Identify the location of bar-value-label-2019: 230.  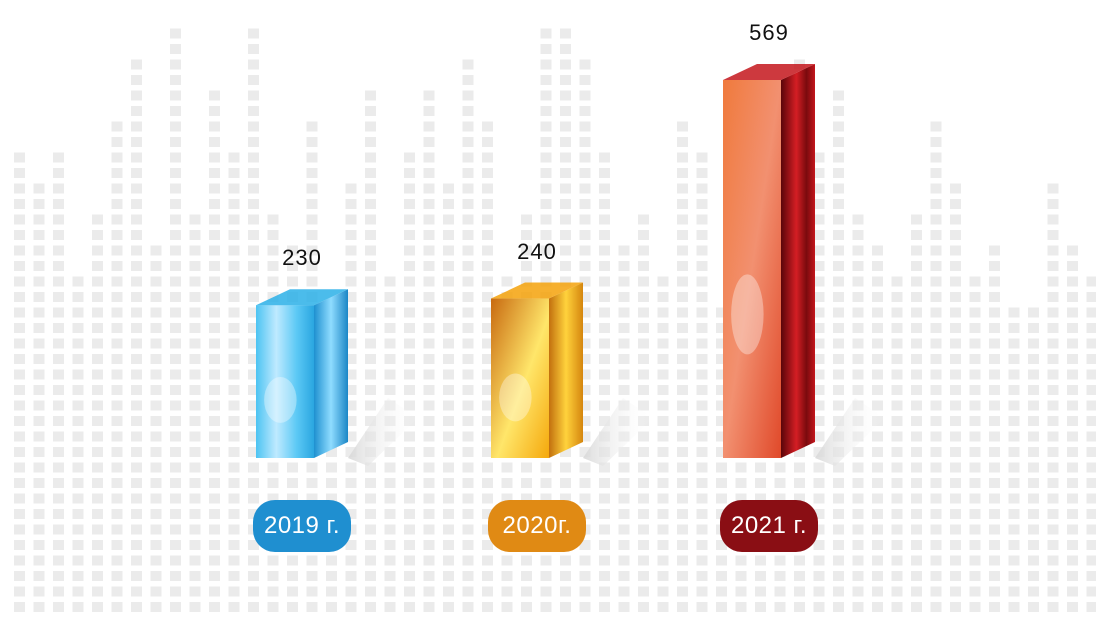
(302, 258).